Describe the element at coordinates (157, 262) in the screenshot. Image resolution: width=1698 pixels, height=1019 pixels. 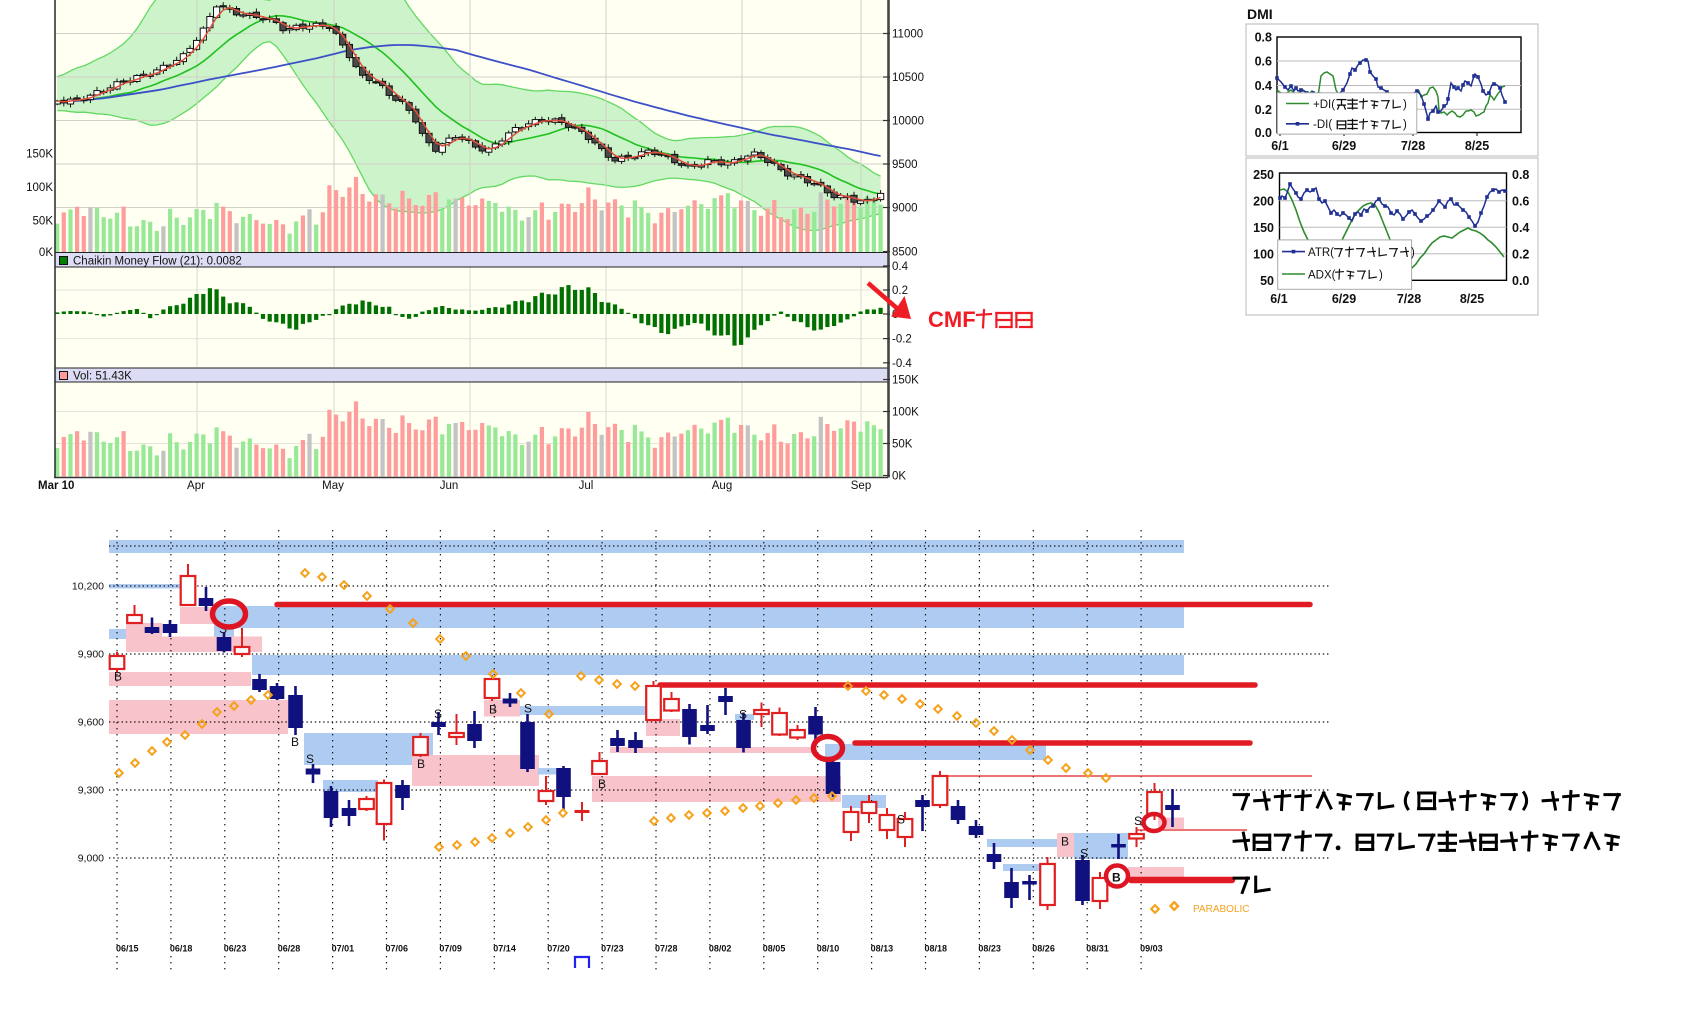
I see `svg-text:Chaikin Money Flow (21): 0.008: Chaikin Money Flow (21): 0.0082` at that location.